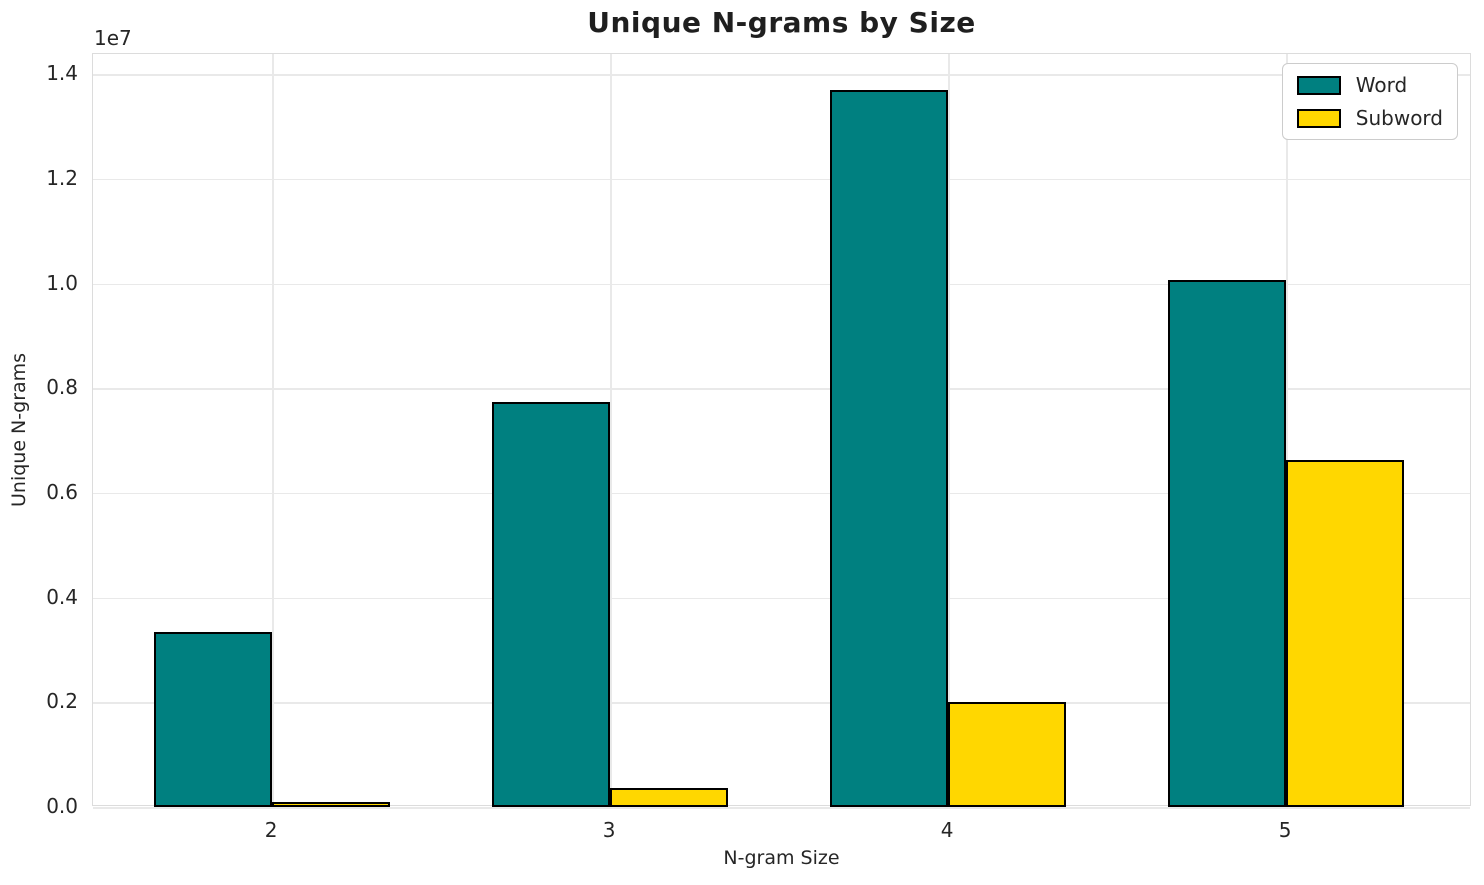  What do you see at coordinates (62, 806) in the screenshot?
I see `y-tick-label-0.0: 0.0` at bounding box center [62, 806].